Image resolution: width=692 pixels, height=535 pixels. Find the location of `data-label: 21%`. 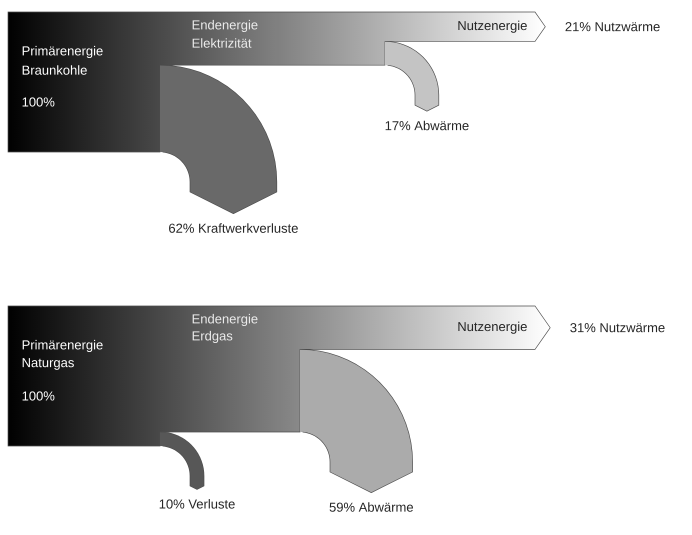

data-label: 21% is located at coordinates (578, 27).